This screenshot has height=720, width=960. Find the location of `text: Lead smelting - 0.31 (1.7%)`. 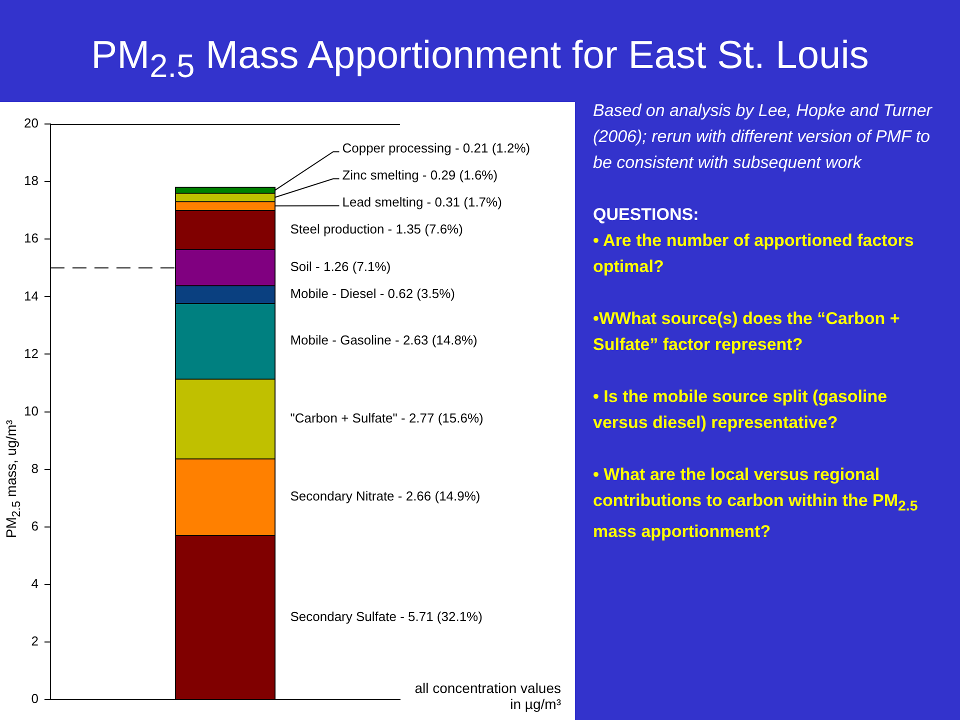

text: Lead smelting - 0.31 (1.7%) is located at coordinates (422, 202).